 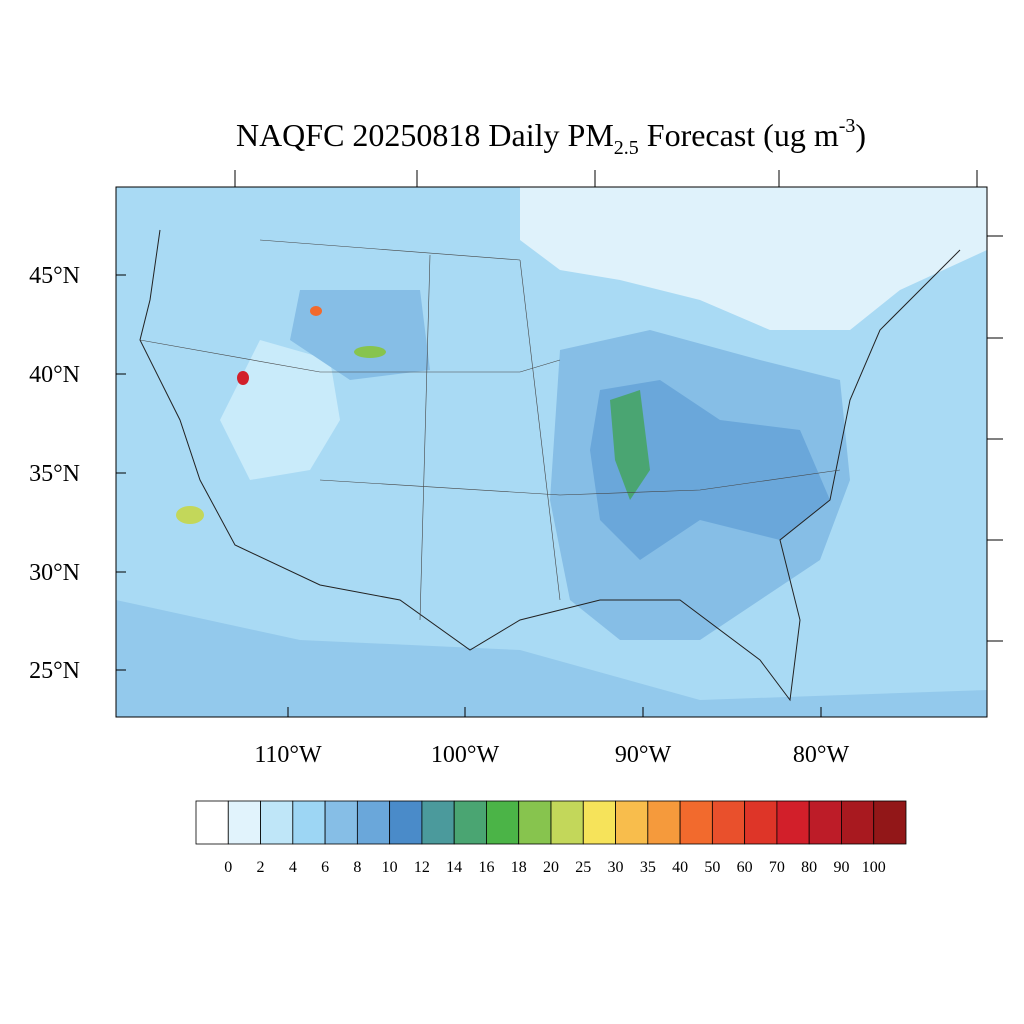 What do you see at coordinates (390, 867) in the screenshot?
I see `colorbar-label: 10` at bounding box center [390, 867].